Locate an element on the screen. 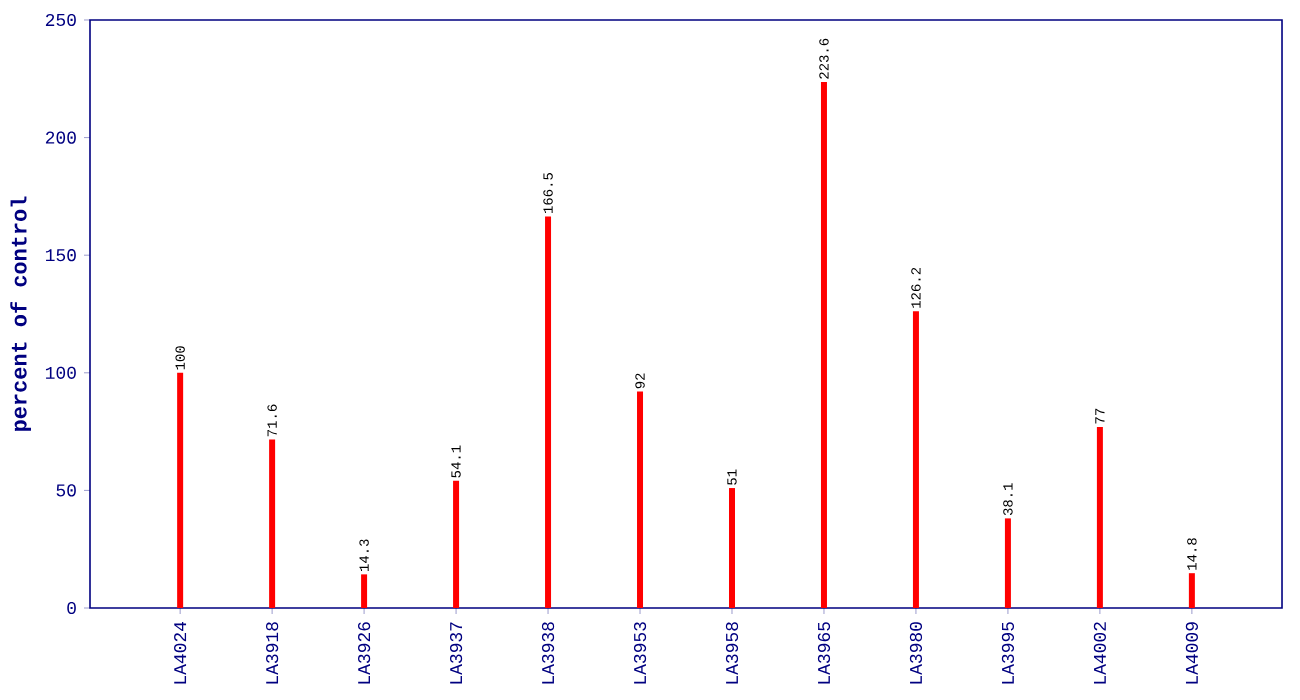 This screenshot has height=700, width=1300. y-axis-title: percent of control is located at coordinates (20, 313).